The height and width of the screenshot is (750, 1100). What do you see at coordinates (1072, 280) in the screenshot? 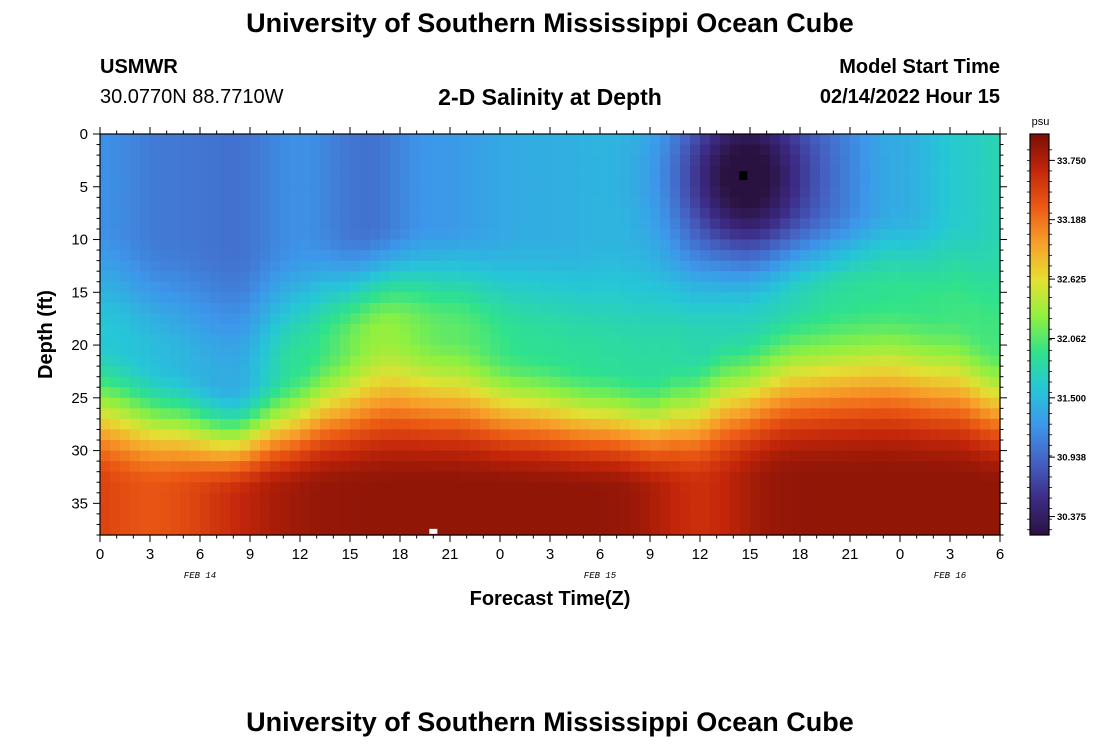
I see `colorbar-tick-label: 32.625` at bounding box center [1072, 280].